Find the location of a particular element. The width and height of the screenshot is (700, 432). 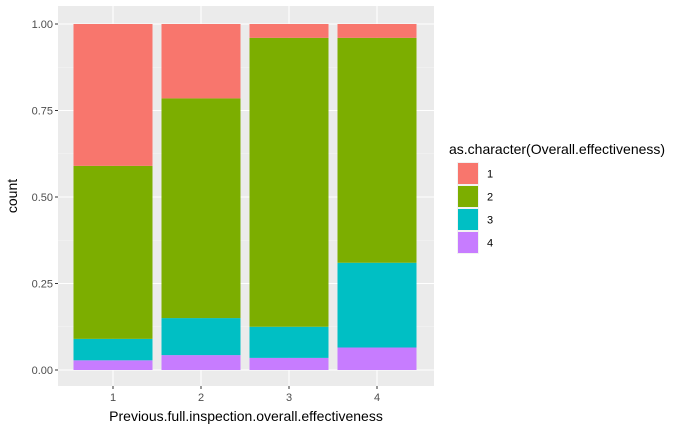

bar-segment-cat4-series3 is located at coordinates (377, 305).